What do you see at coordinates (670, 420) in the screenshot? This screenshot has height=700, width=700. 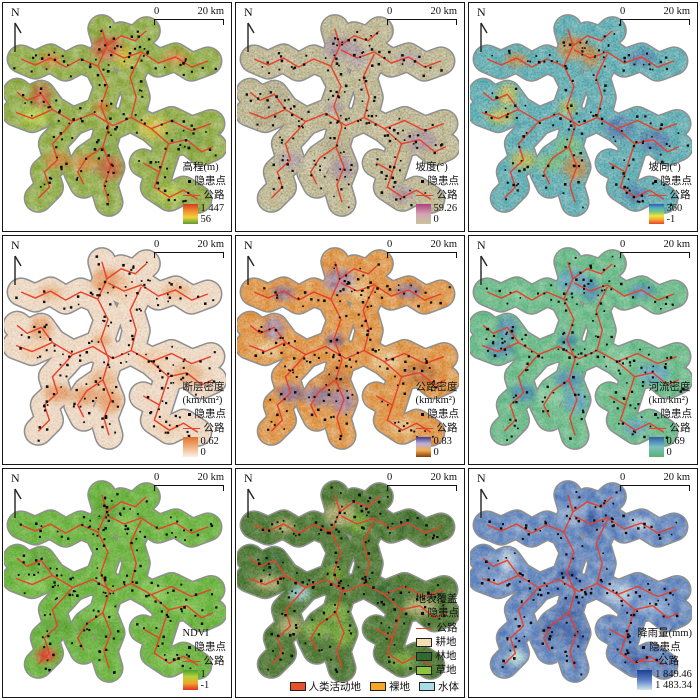 I see `legend-river-density: 河流密度 (km/km²) 隐患点 公路 0.69 0` at bounding box center [670, 420].